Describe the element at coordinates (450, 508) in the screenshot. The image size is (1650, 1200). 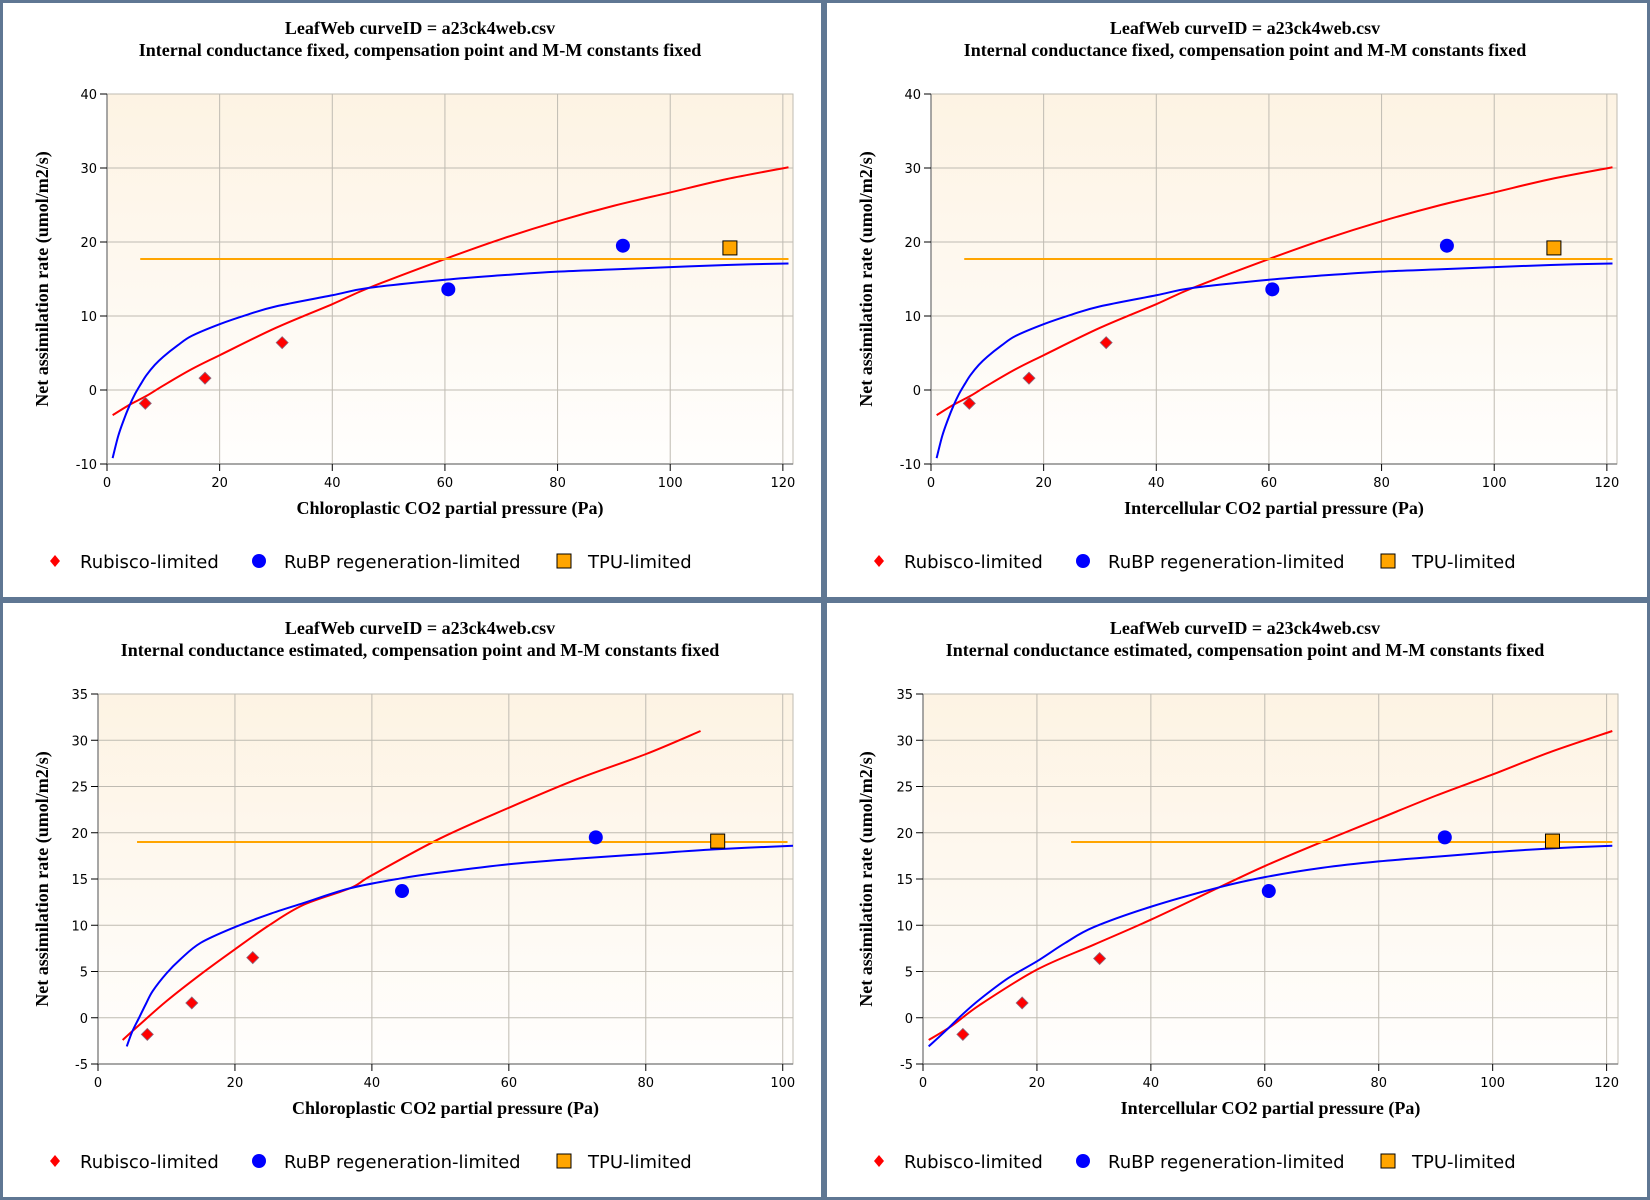
I see `x-axis-label: Chloroplastic CO2 partial pressure (Pa)` at that location.